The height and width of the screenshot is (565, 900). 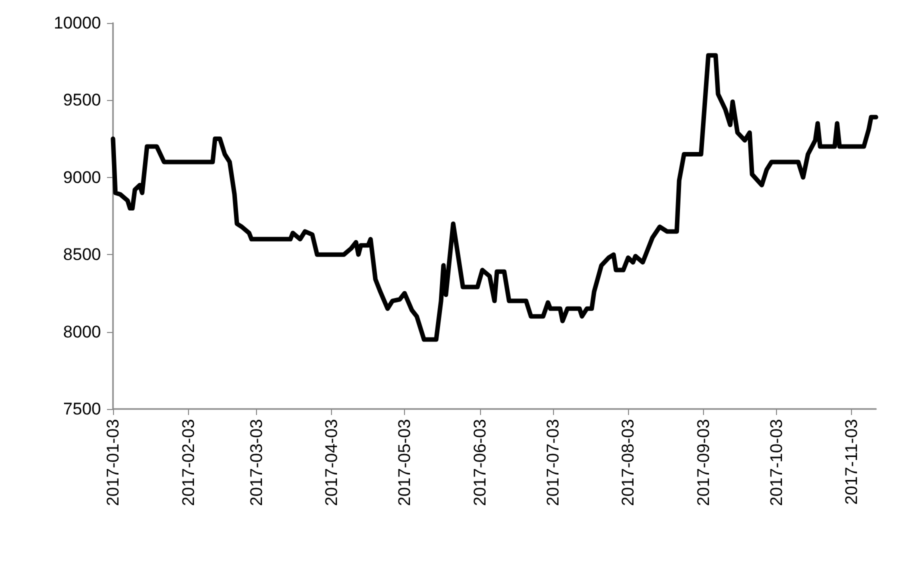 What do you see at coordinates (703, 462) in the screenshot?
I see `x-tick-label: 2017-09-03` at bounding box center [703, 462].